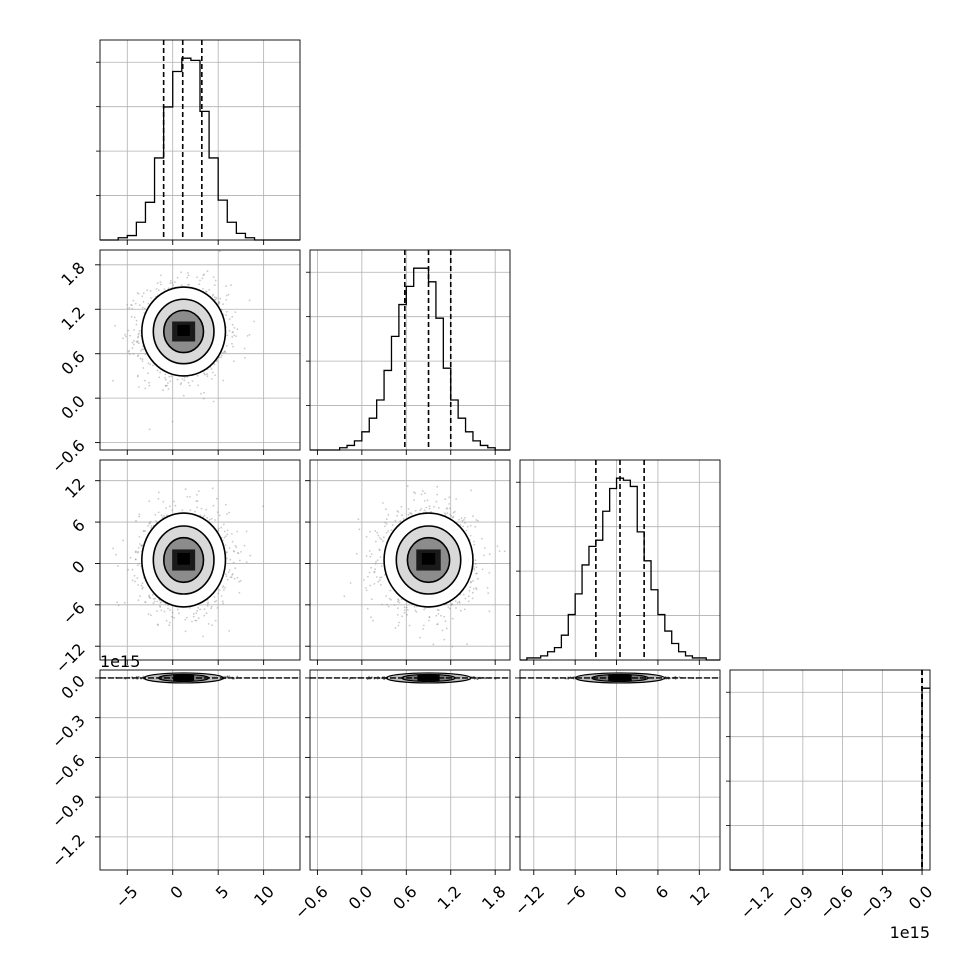  I want to click on scatter-panel, so click(200, 560).